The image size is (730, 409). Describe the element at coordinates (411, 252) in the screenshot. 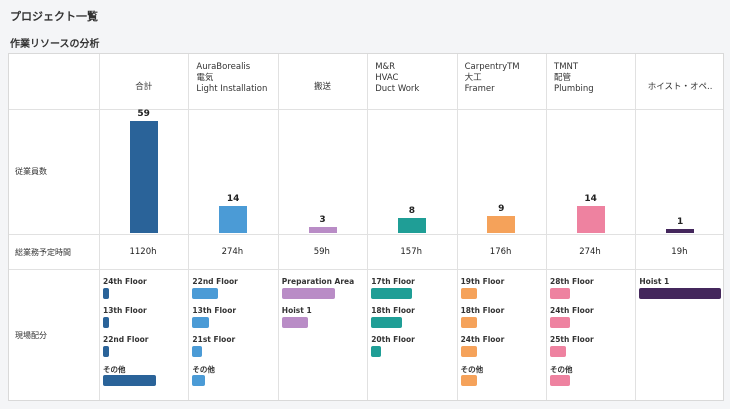

I see `planned-hours-value: 157h` at that location.